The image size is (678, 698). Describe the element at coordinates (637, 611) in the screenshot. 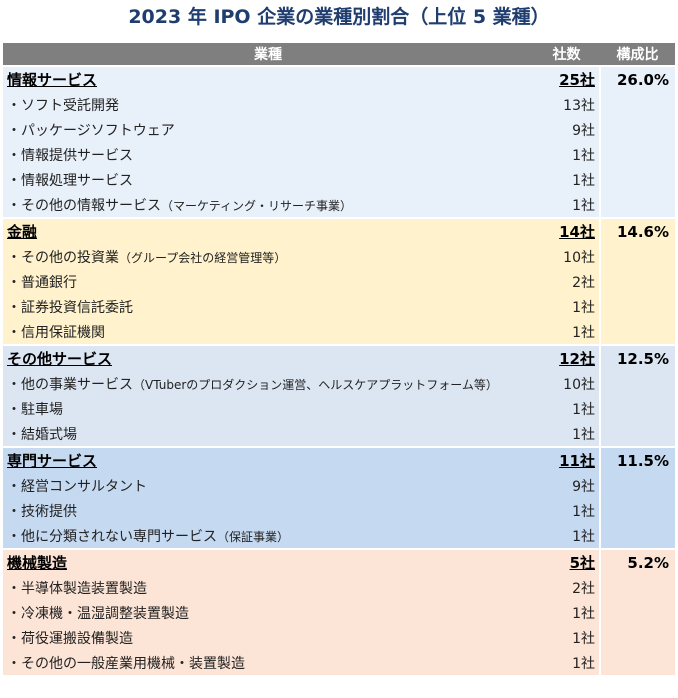

I see `group-ratio: 5.2%` at that location.